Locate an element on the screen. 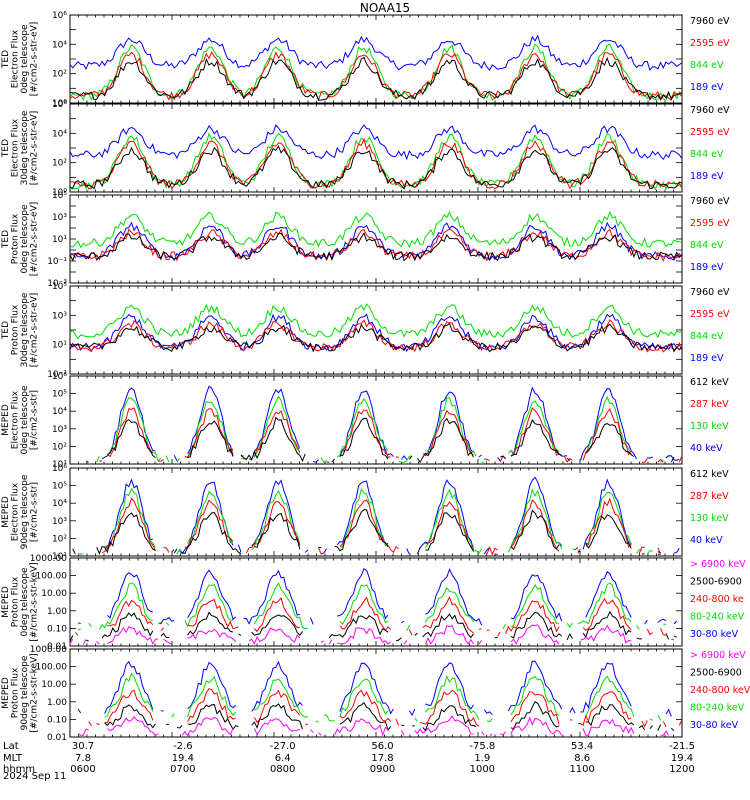 Image resolution: width=750 pixels, height=800 pixels. legend-entry: 240-800 keV is located at coordinates (720, 690).